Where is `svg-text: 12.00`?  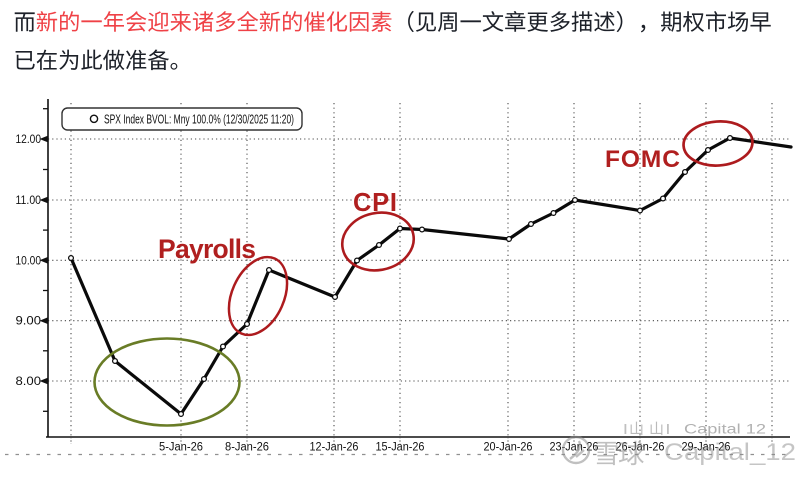
svg-text: 12.00 is located at coordinates (29, 140).